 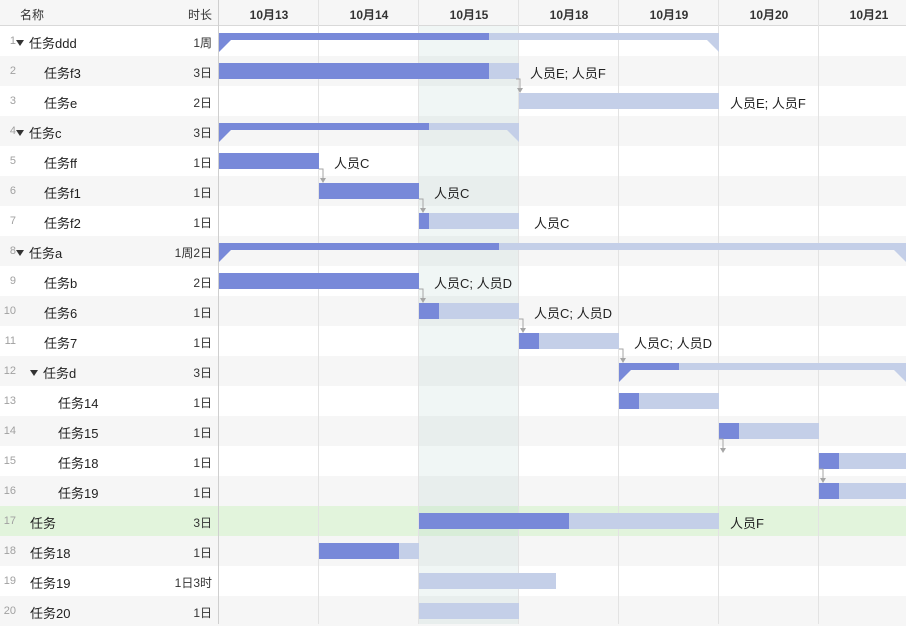 I want to click on task-name: 任务b, so click(x=60, y=282).